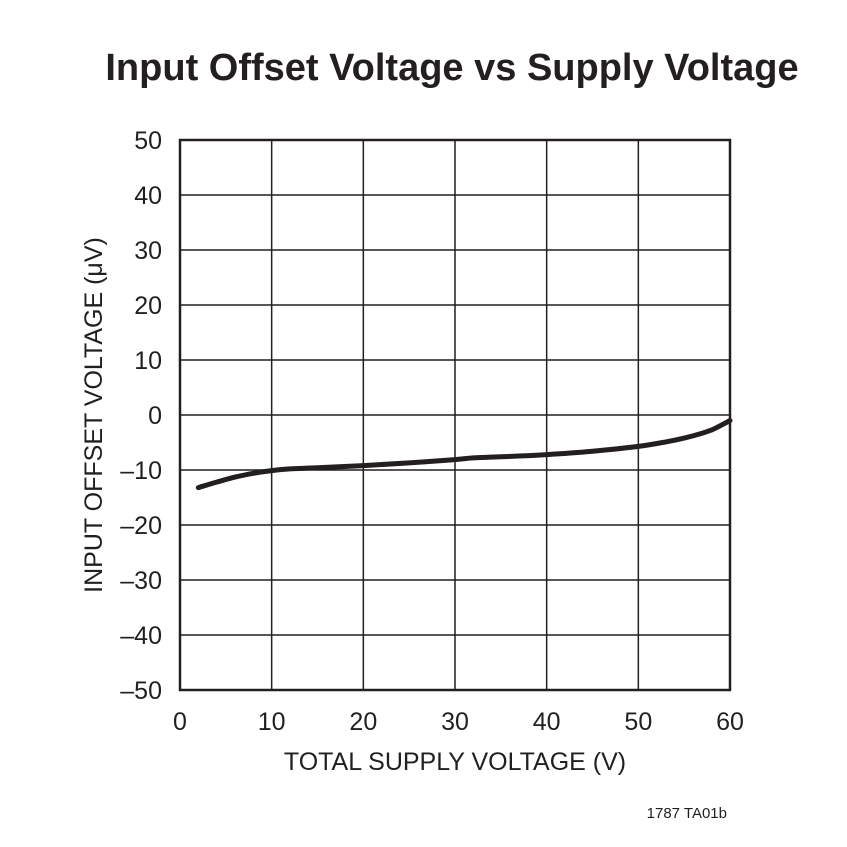  What do you see at coordinates (155, 416) in the screenshot?
I see `y-tick-label: 0` at bounding box center [155, 416].